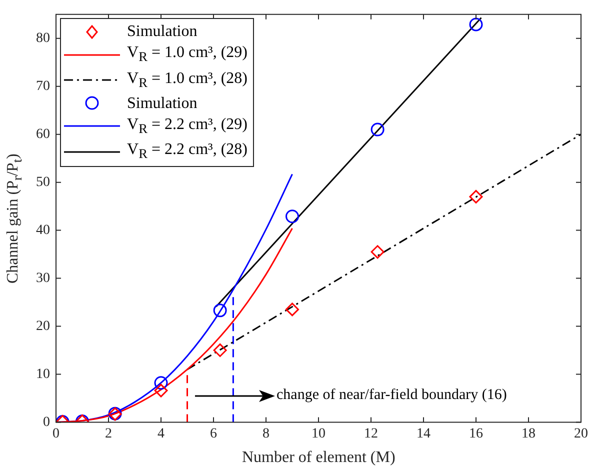 The image size is (591, 469). What do you see at coordinates (43, 278) in the screenshot?
I see `y-tick-label: 30` at bounding box center [43, 278].